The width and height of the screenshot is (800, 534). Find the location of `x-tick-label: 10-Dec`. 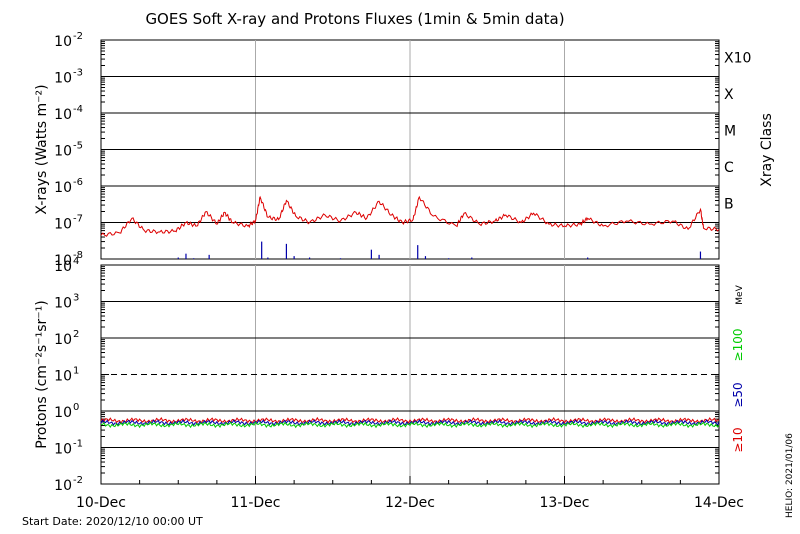

x-tick-label: 10-Dec is located at coordinates (101, 503).